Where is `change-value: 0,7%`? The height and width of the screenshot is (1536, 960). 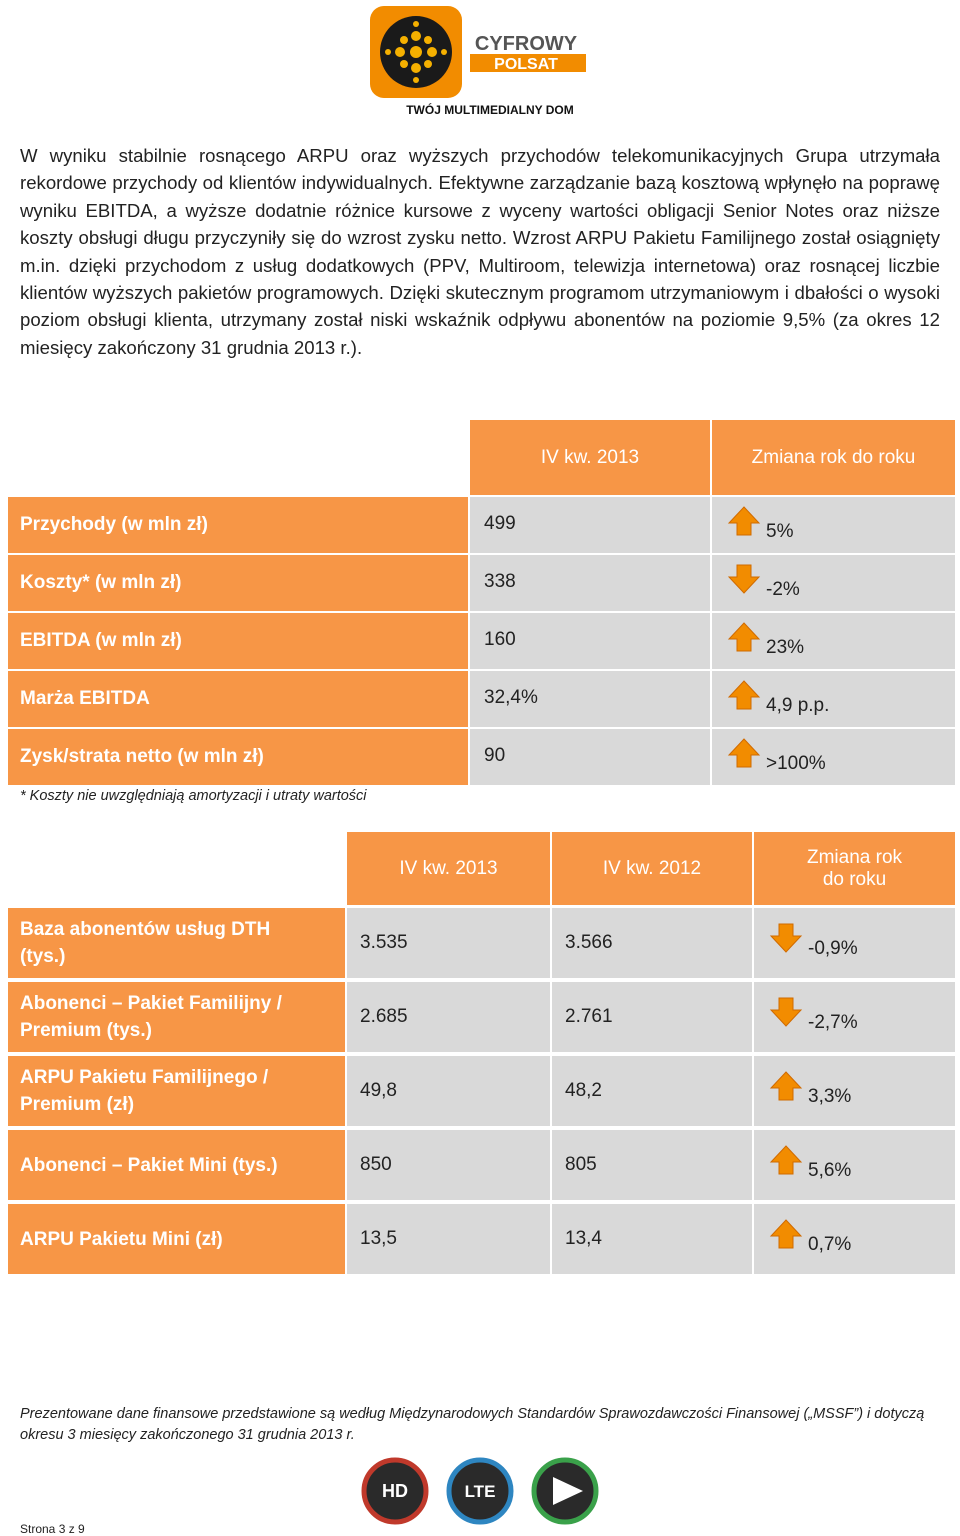
change-value: 0,7% is located at coordinates (830, 1244).